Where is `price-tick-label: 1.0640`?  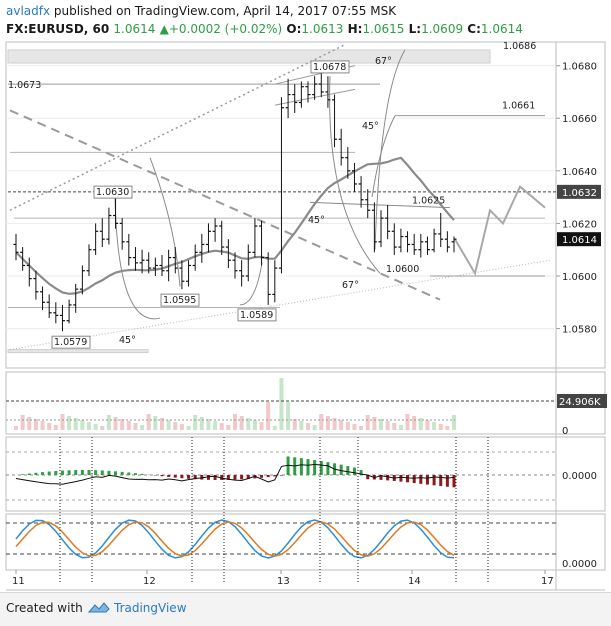 price-tick-label: 1.0640 is located at coordinates (579, 172).